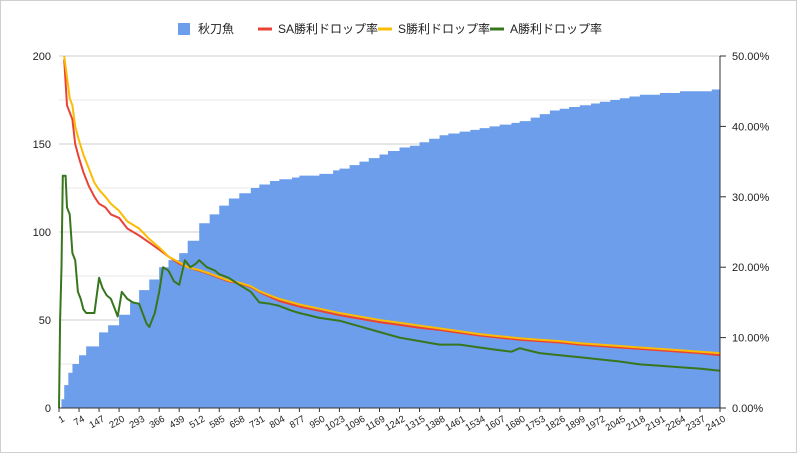 The image size is (797, 453). Describe the element at coordinates (62, 420) in the screenshot. I see `x-tick-label: 1` at that location.